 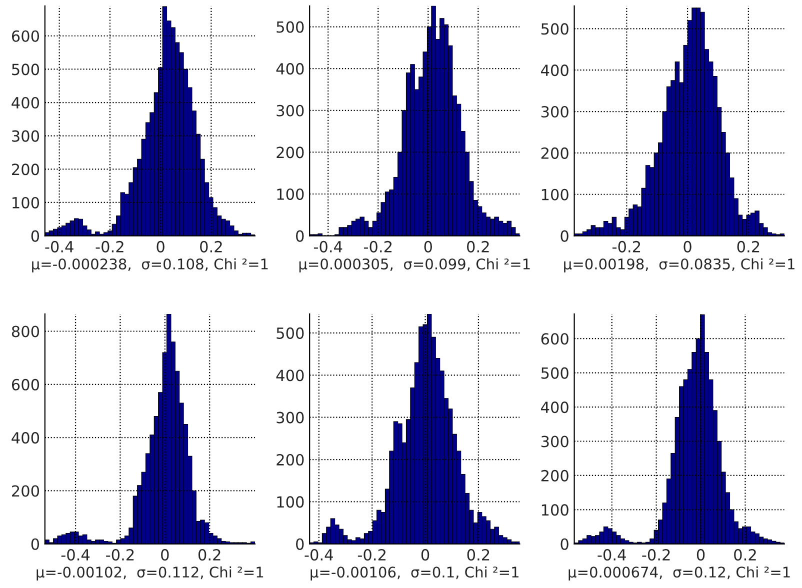 I want to click on x-axis-title: μ=-0.00102, σ=0.112, Chi ²=1, so click(x=150, y=573).